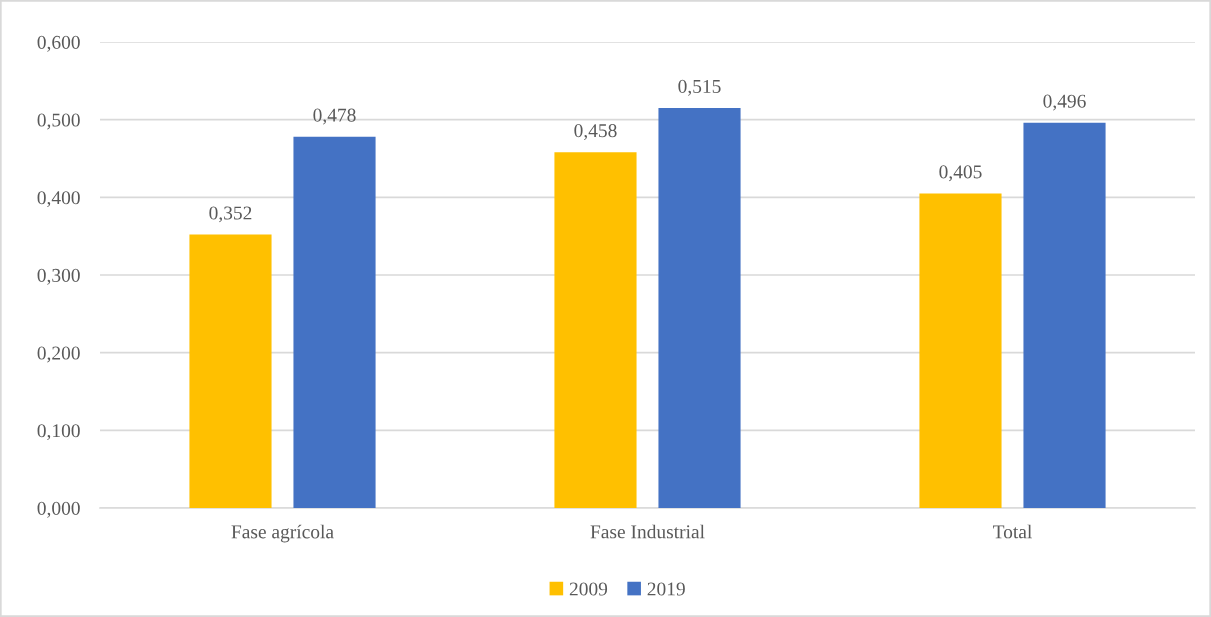 The height and width of the screenshot is (617, 1211). I want to click on data-label: 0,496, so click(1064, 102).